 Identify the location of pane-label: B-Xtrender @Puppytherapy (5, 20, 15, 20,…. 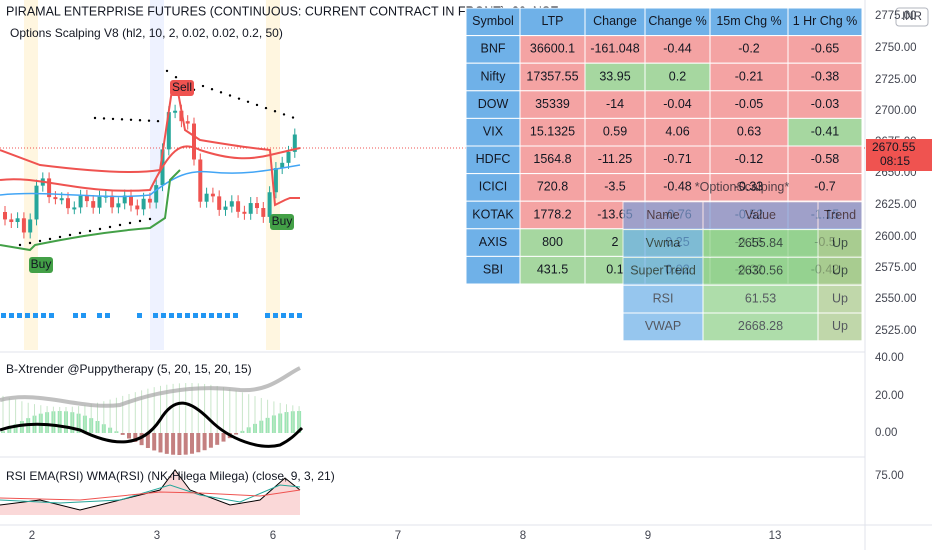
(129, 369).